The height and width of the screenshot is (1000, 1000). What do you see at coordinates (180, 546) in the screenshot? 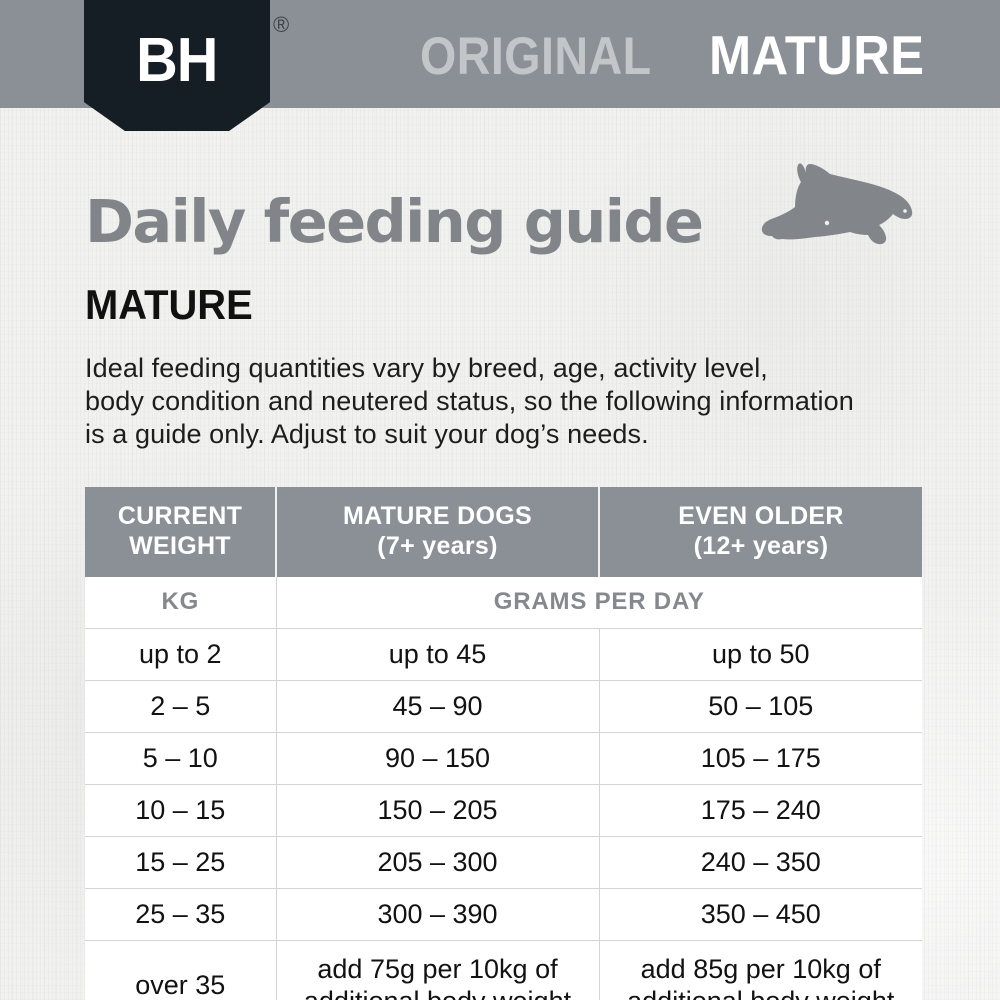
I see `column-header-line-2: WEIGHT` at bounding box center [180, 546].